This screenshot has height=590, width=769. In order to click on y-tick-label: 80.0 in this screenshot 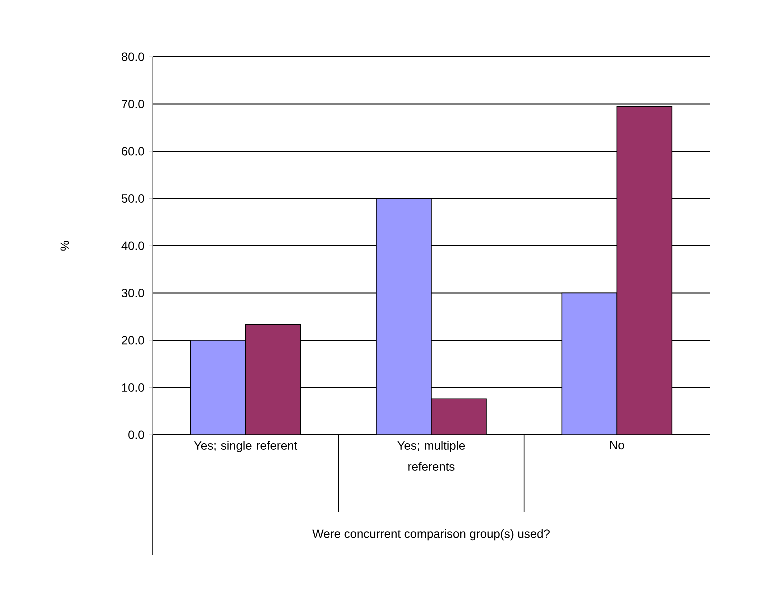, I will do `click(133, 57)`.